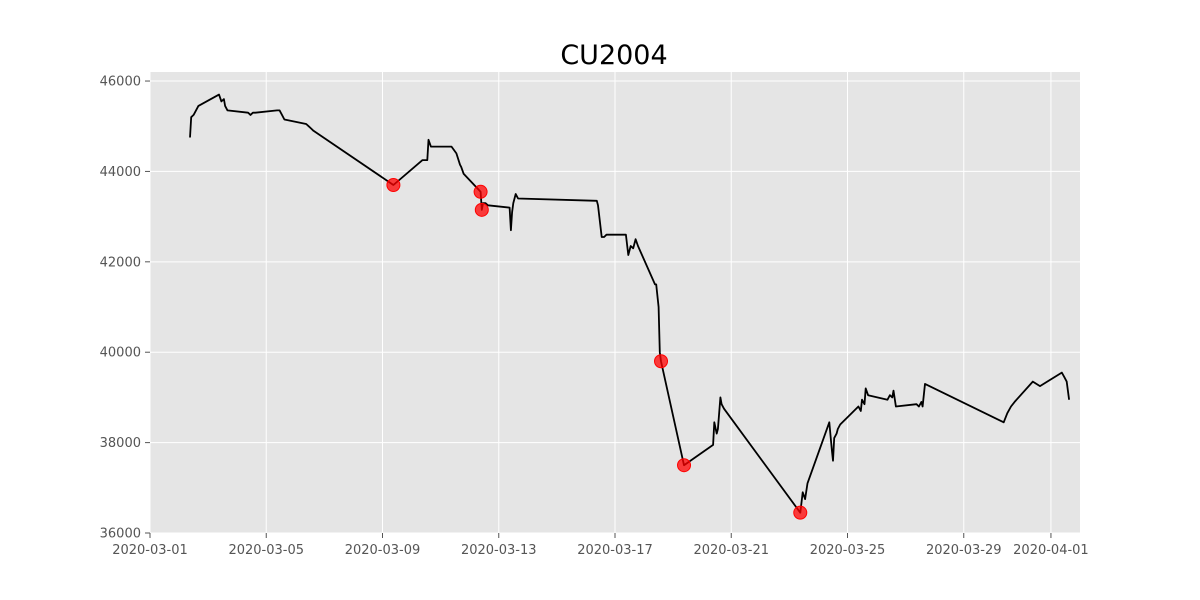 The height and width of the screenshot is (600, 1200). Describe the element at coordinates (125, 308) in the screenshot. I see `y-axis: 36000 38000 40000 42000 44000 46000` at that location.